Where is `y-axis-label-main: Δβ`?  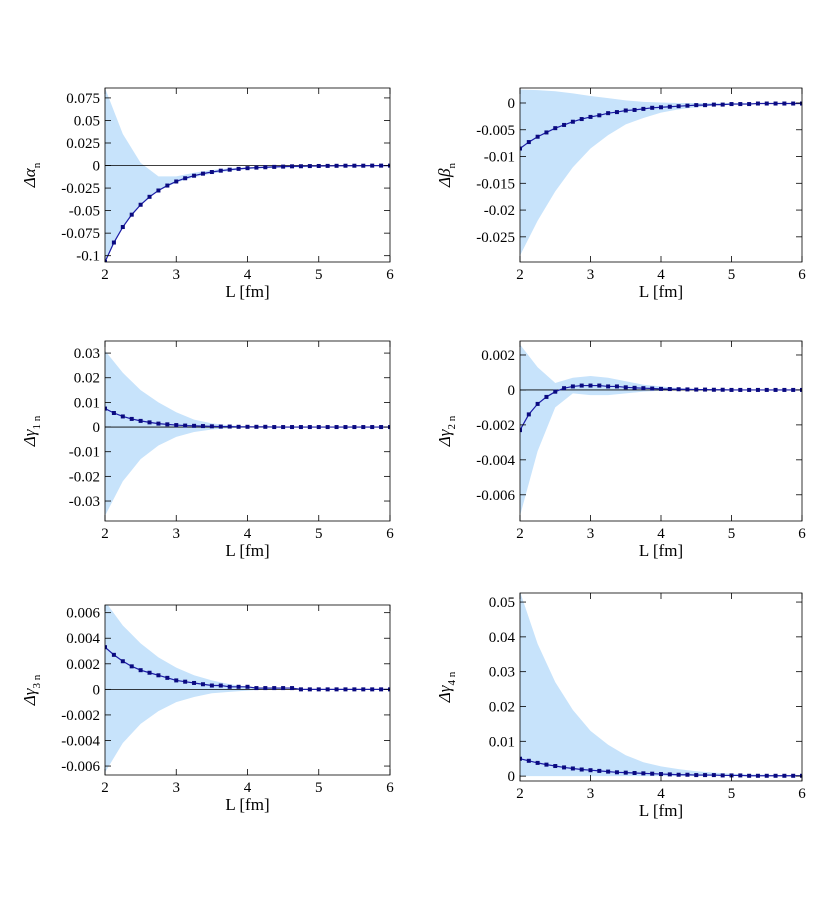 y-axis-label-main: Δβ is located at coordinates (444, 178).